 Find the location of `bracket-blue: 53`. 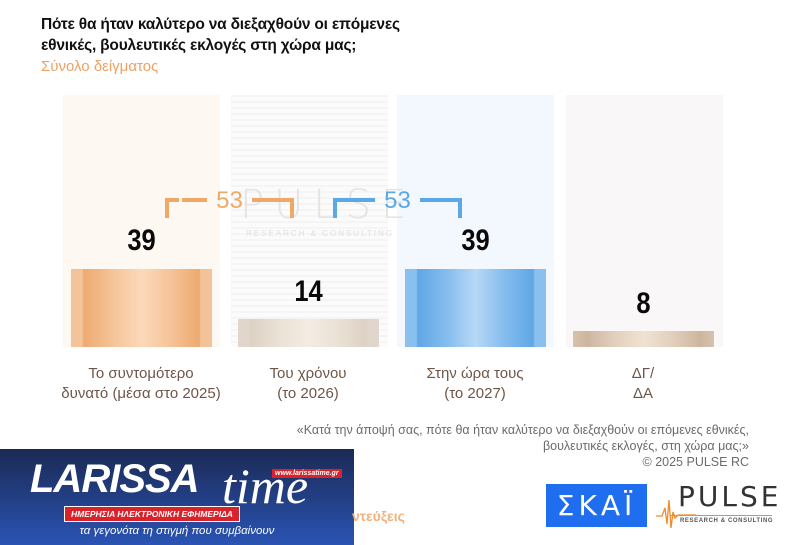

bracket-blue: 53 is located at coordinates (397, 204).